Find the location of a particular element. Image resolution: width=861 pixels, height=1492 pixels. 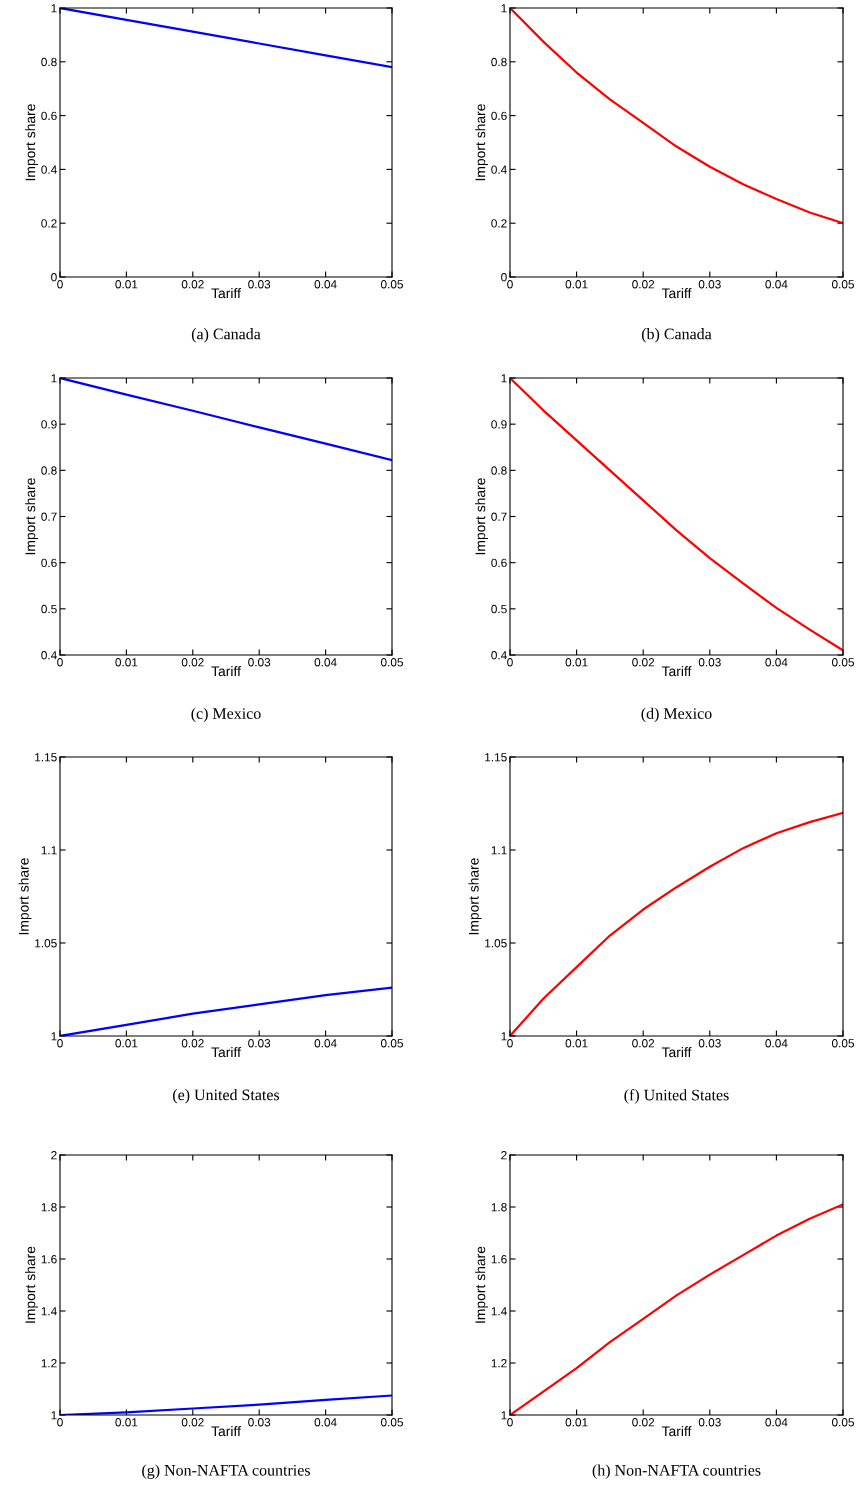

y-tick-label: 1.6 is located at coordinates (49, 1259).